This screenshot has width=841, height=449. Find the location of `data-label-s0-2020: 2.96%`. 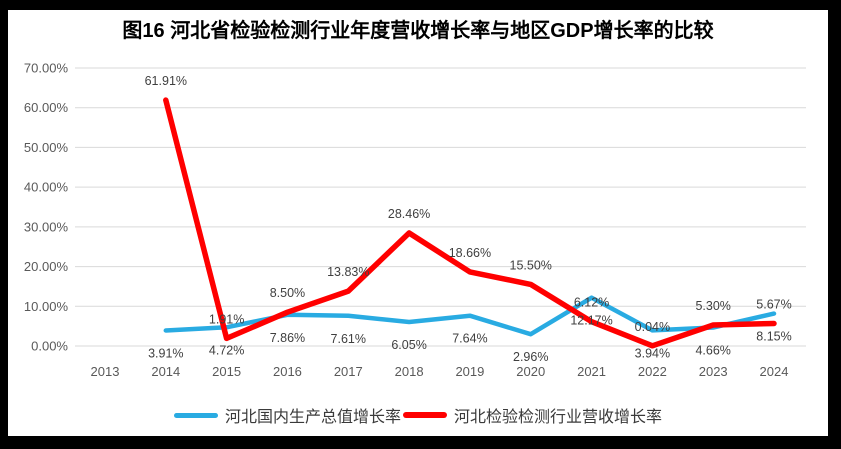

data-label-s0-2020: 2.96% is located at coordinates (530, 357).